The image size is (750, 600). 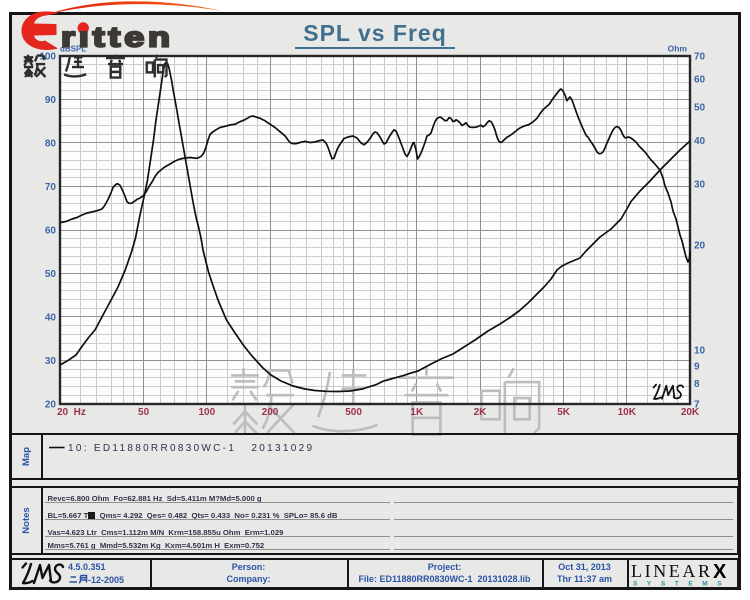 I want to click on svg-text: 10, so click(x=700, y=351).